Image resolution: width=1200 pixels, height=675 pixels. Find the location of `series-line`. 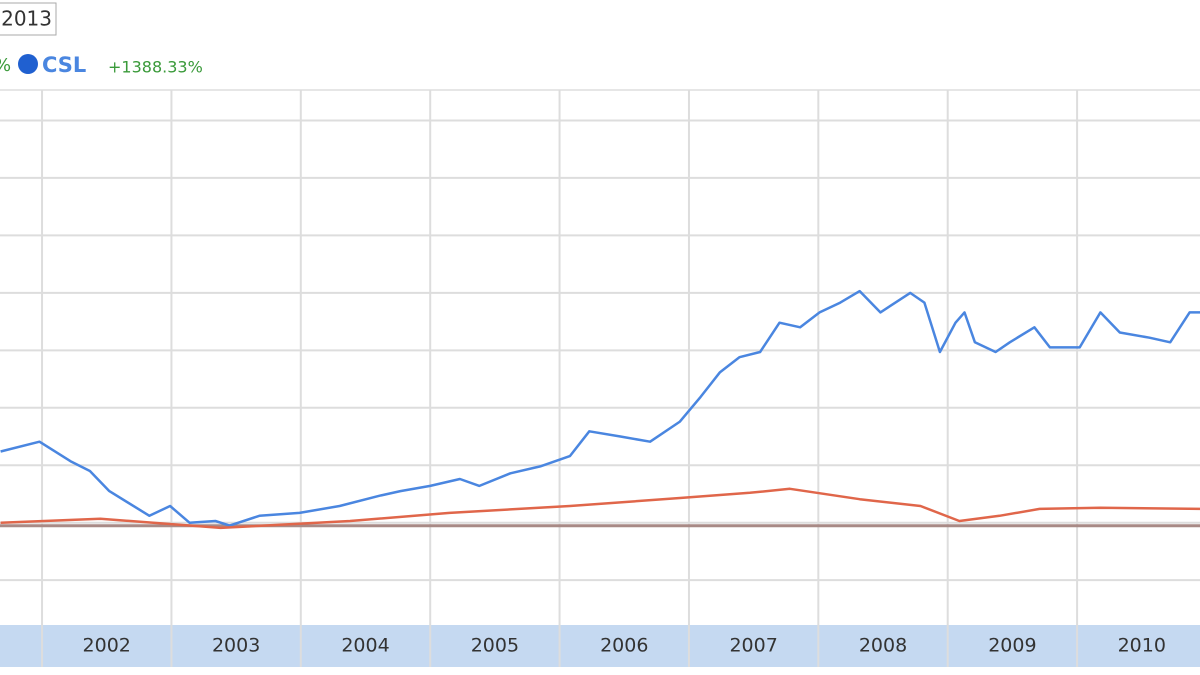

series-line is located at coordinates (600, 508).